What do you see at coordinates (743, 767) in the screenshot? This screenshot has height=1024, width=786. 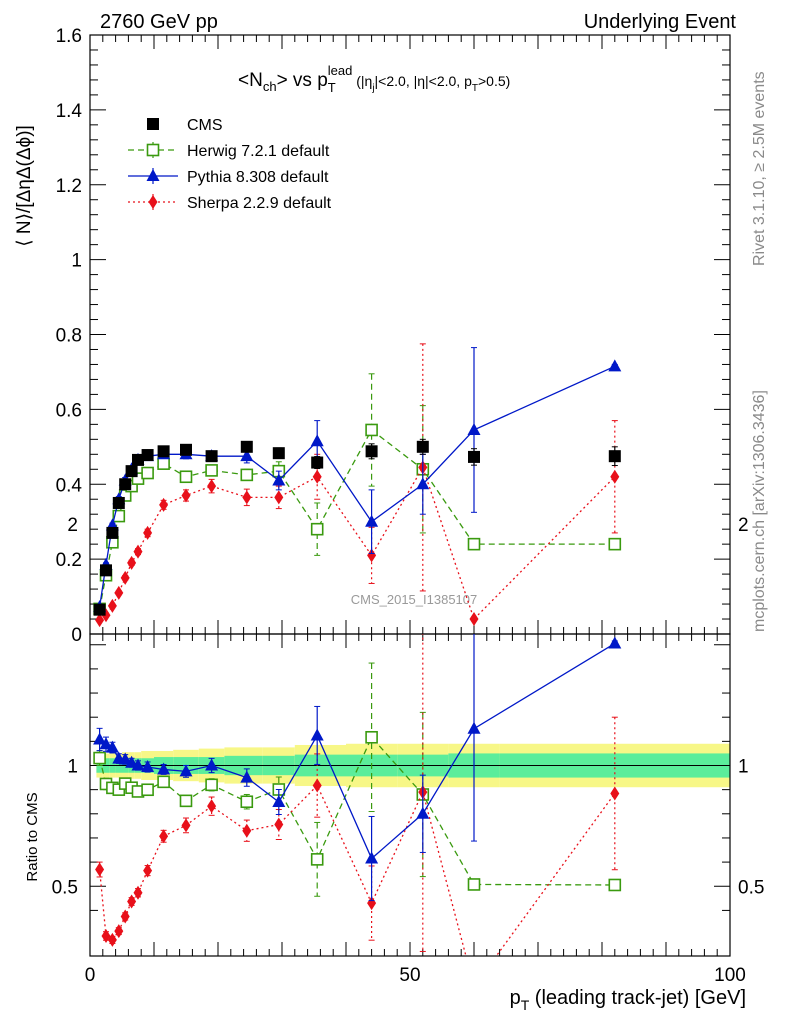 I see `ratio-y-tick-label-right: 1` at bounding box center [743, 767].